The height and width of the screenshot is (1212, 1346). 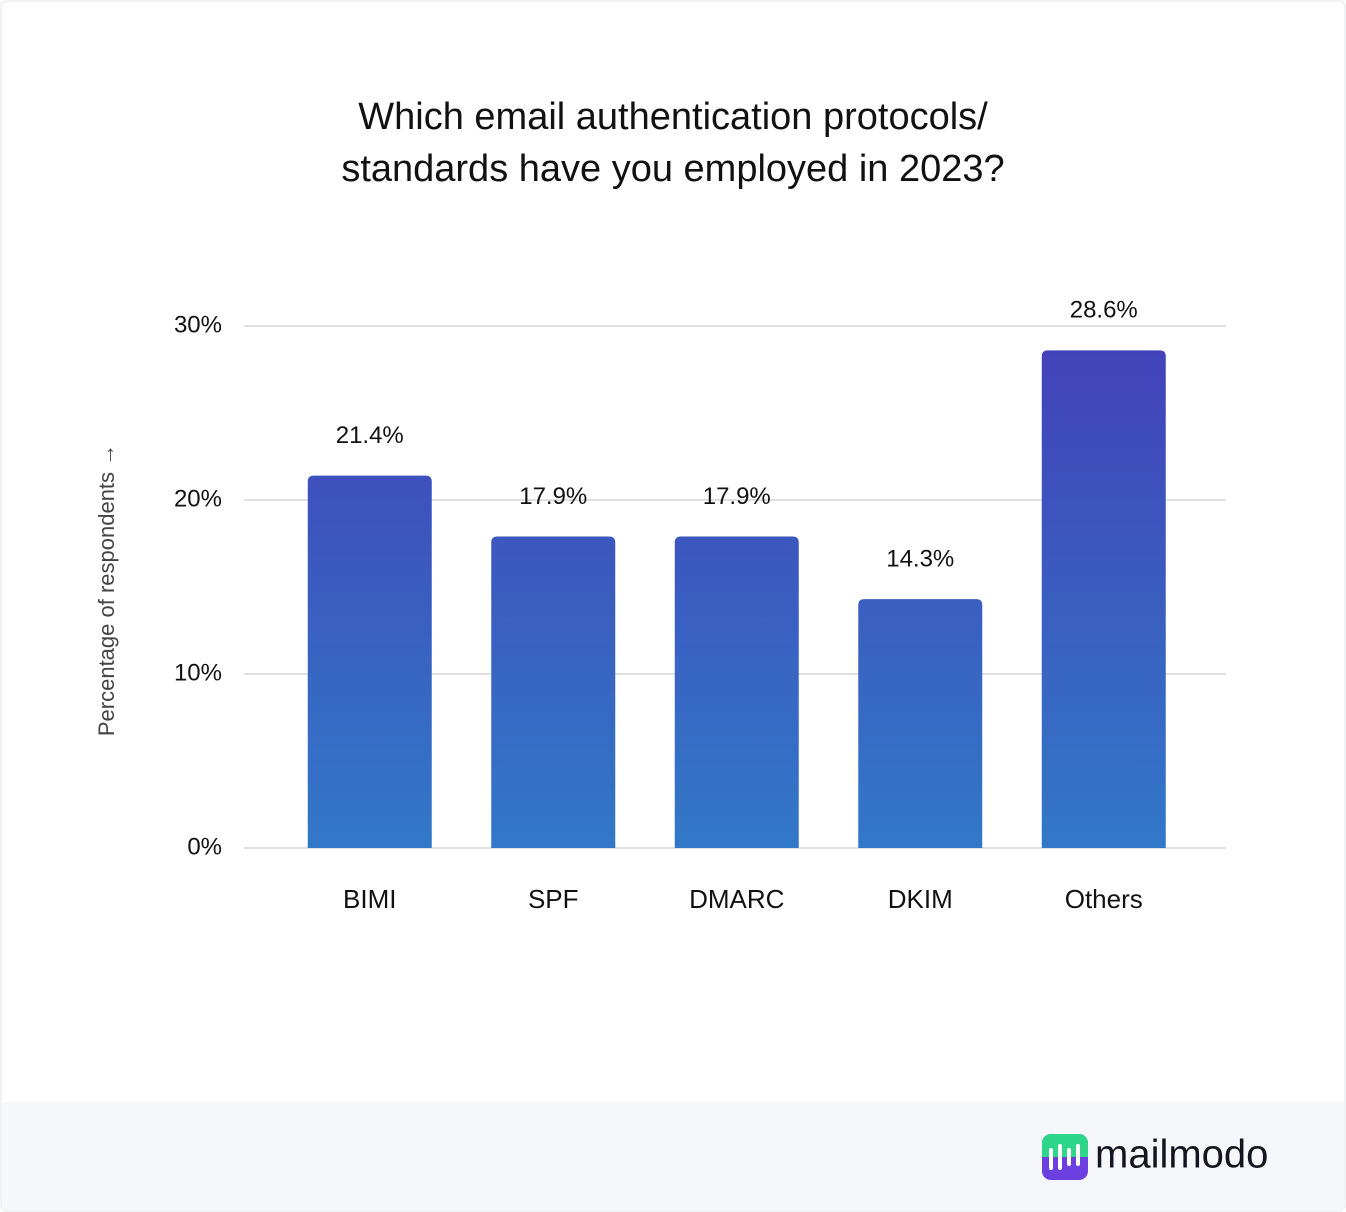 I want to click on y-tick-label: 20%, so click(x=198, y=498).